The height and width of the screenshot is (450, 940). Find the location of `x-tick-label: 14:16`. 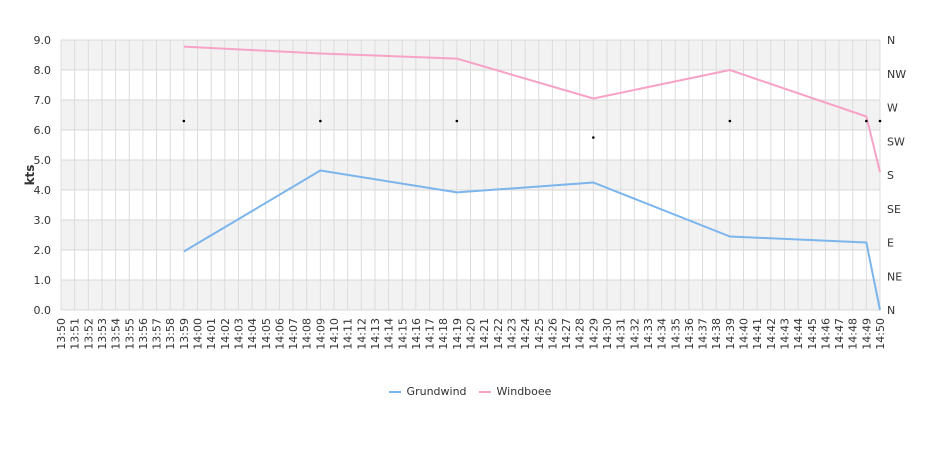

x-tick-label: 14:16 is located at coordinates (416, 334).